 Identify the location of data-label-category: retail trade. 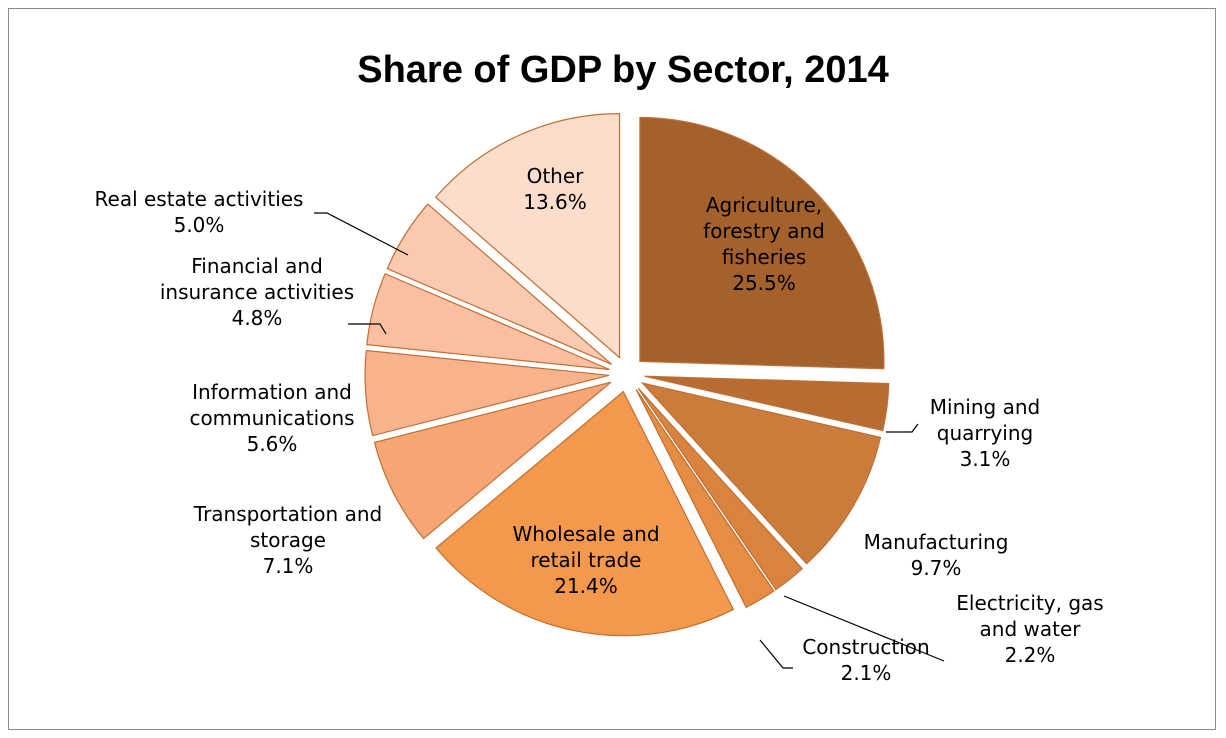
(586, 560).